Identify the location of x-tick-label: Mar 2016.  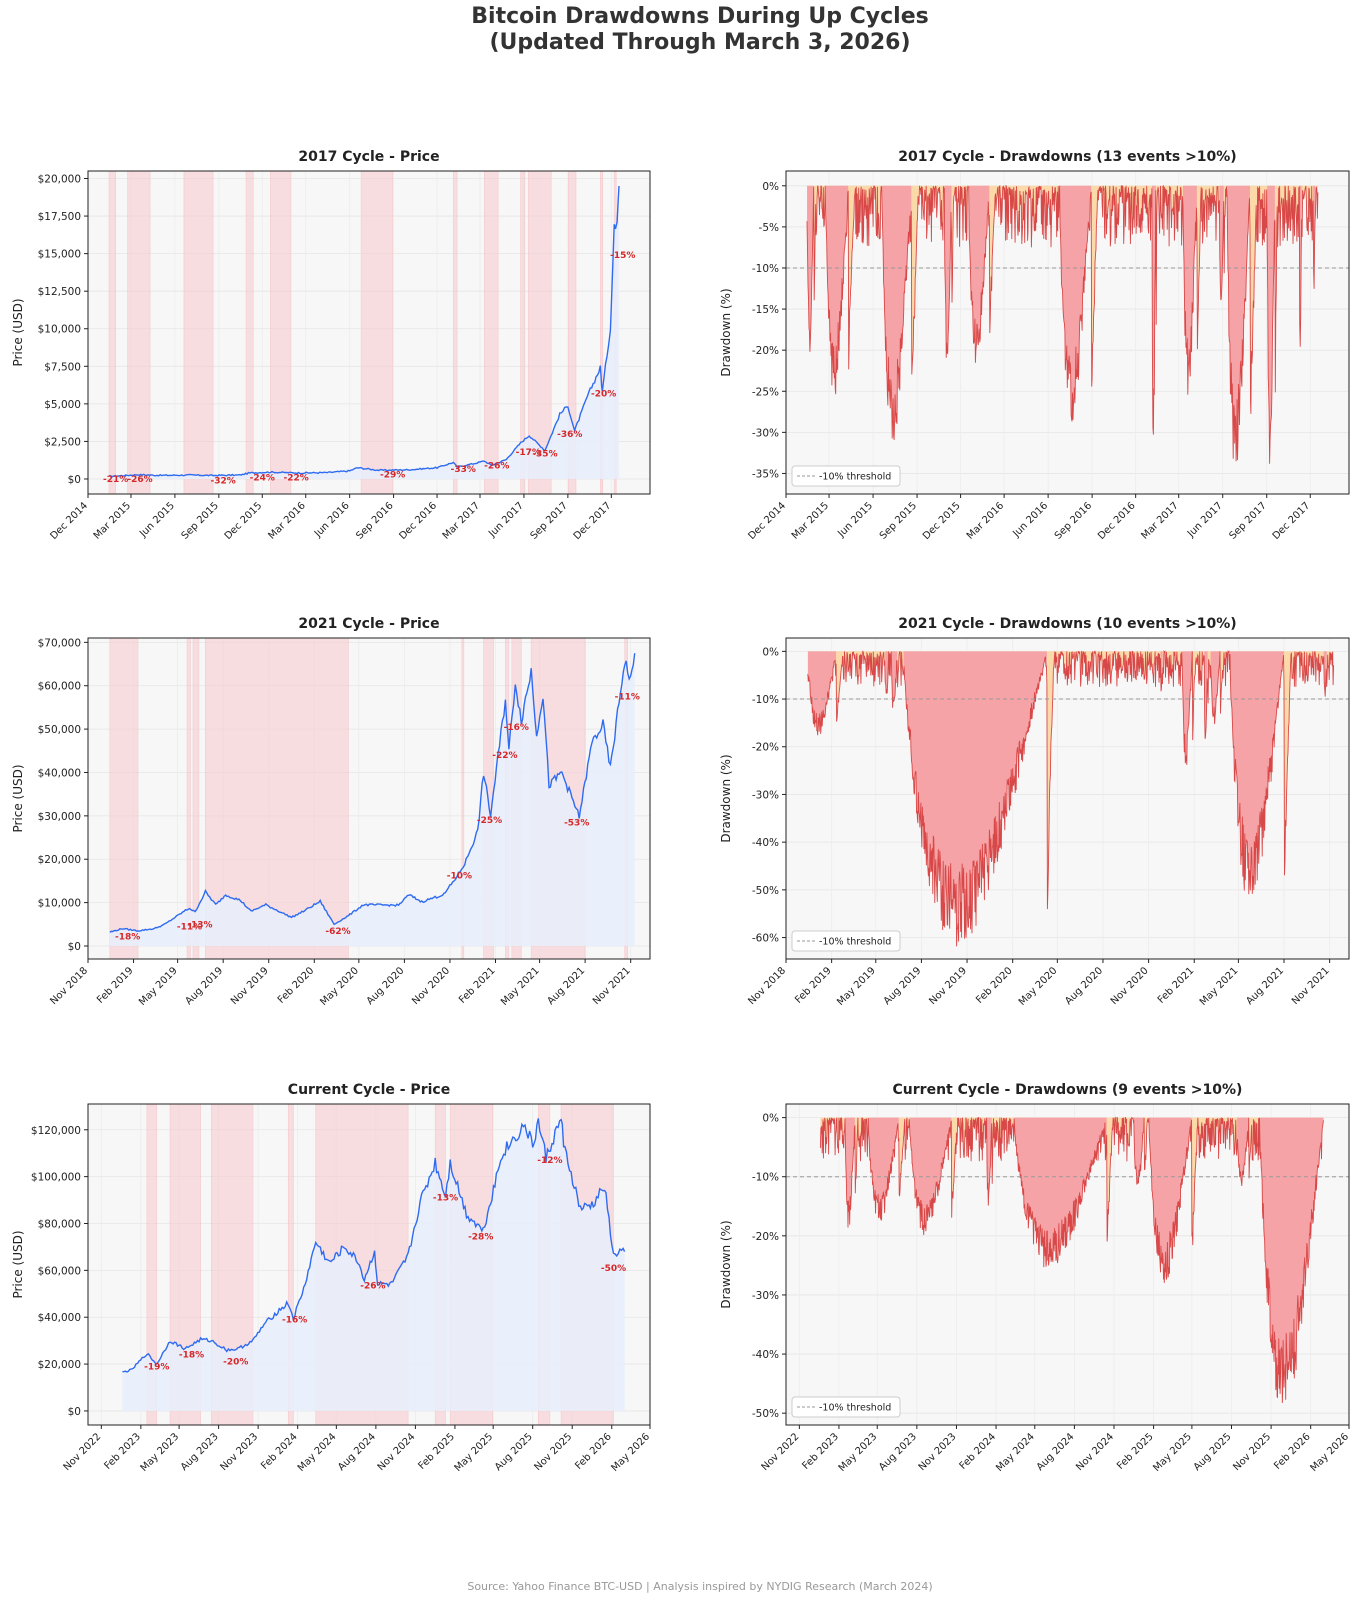
(286, 520).